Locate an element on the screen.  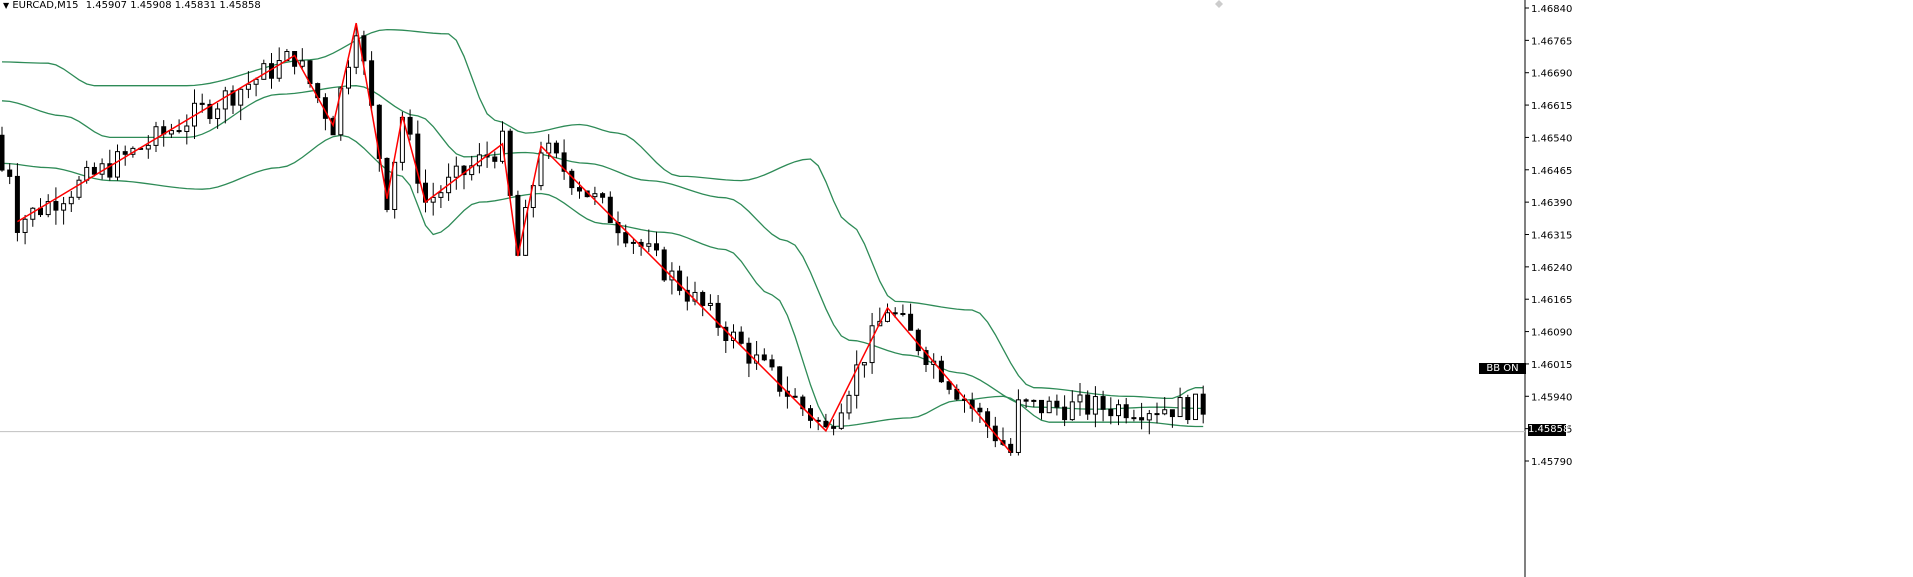
header-high: 1.45908 is located at coordinates (151, 5).